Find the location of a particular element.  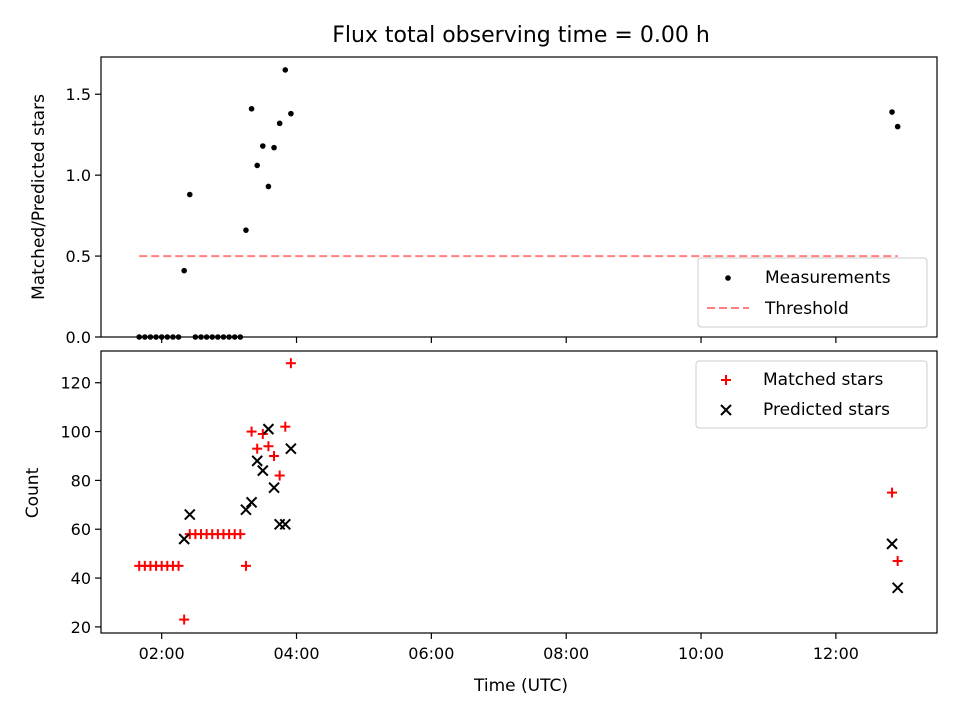

x-tick-label: 06:00 is located at coordinates (431, 653).